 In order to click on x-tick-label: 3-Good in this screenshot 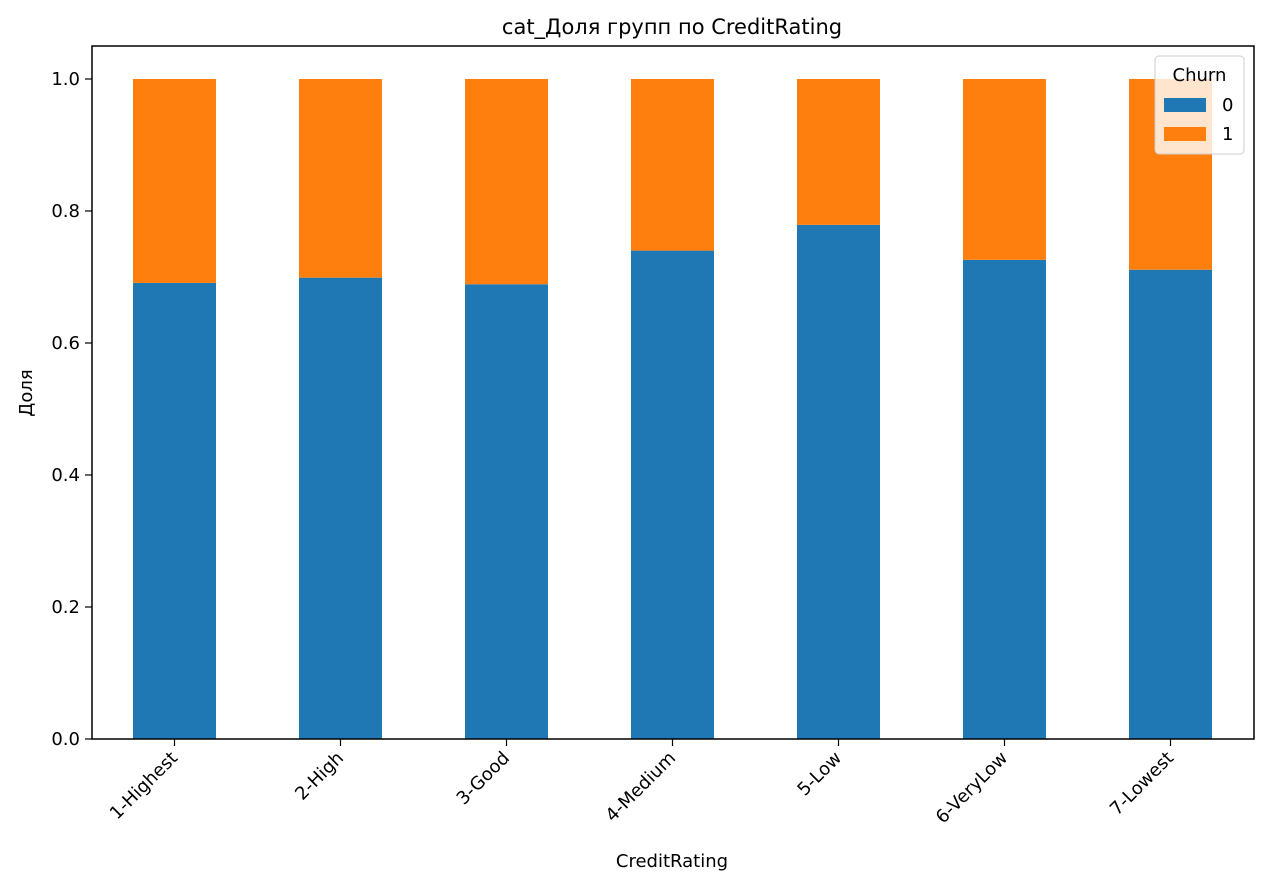, I will do `click(484, 779)`.